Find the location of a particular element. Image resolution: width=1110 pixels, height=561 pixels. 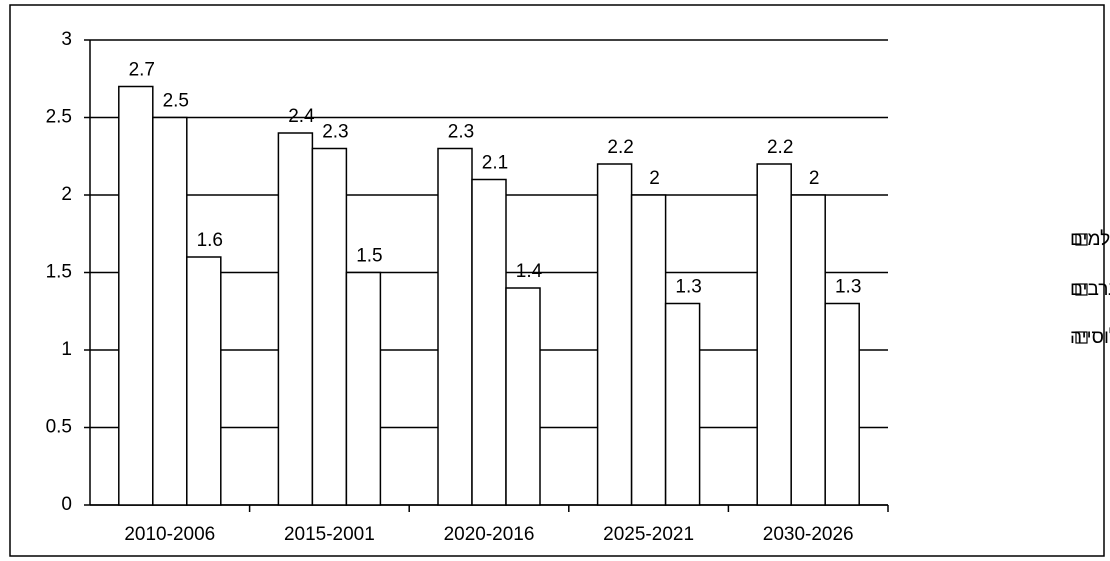

data-label: 1.4 is located at coordinates (529, 271).